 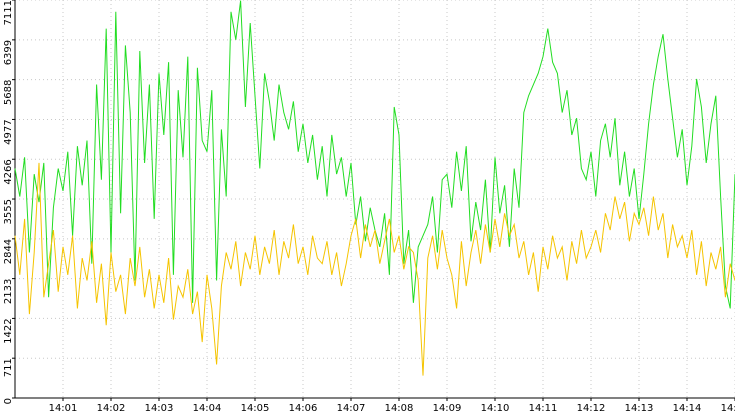 I want to click on y-tick-label: 0, so click(x=8, y=401).